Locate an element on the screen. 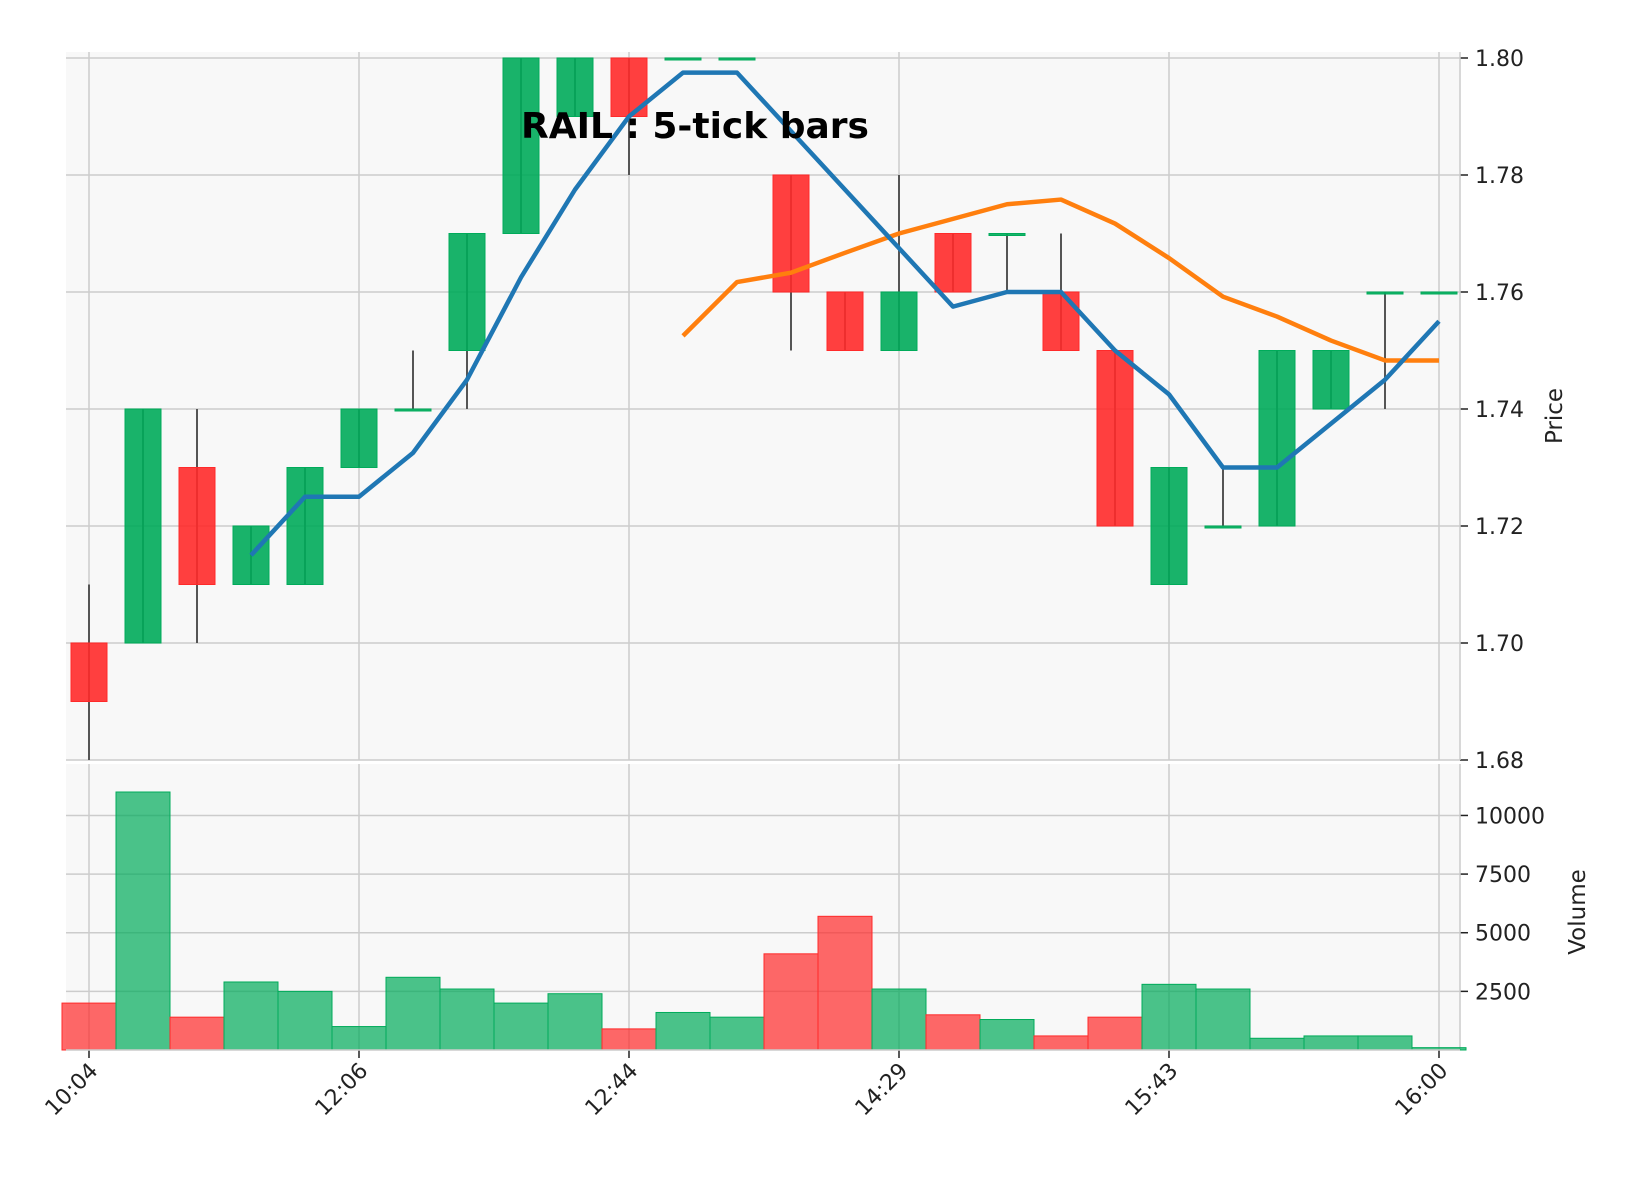  price-tick-label: 1.68 is located at coordinates (1499, 761).